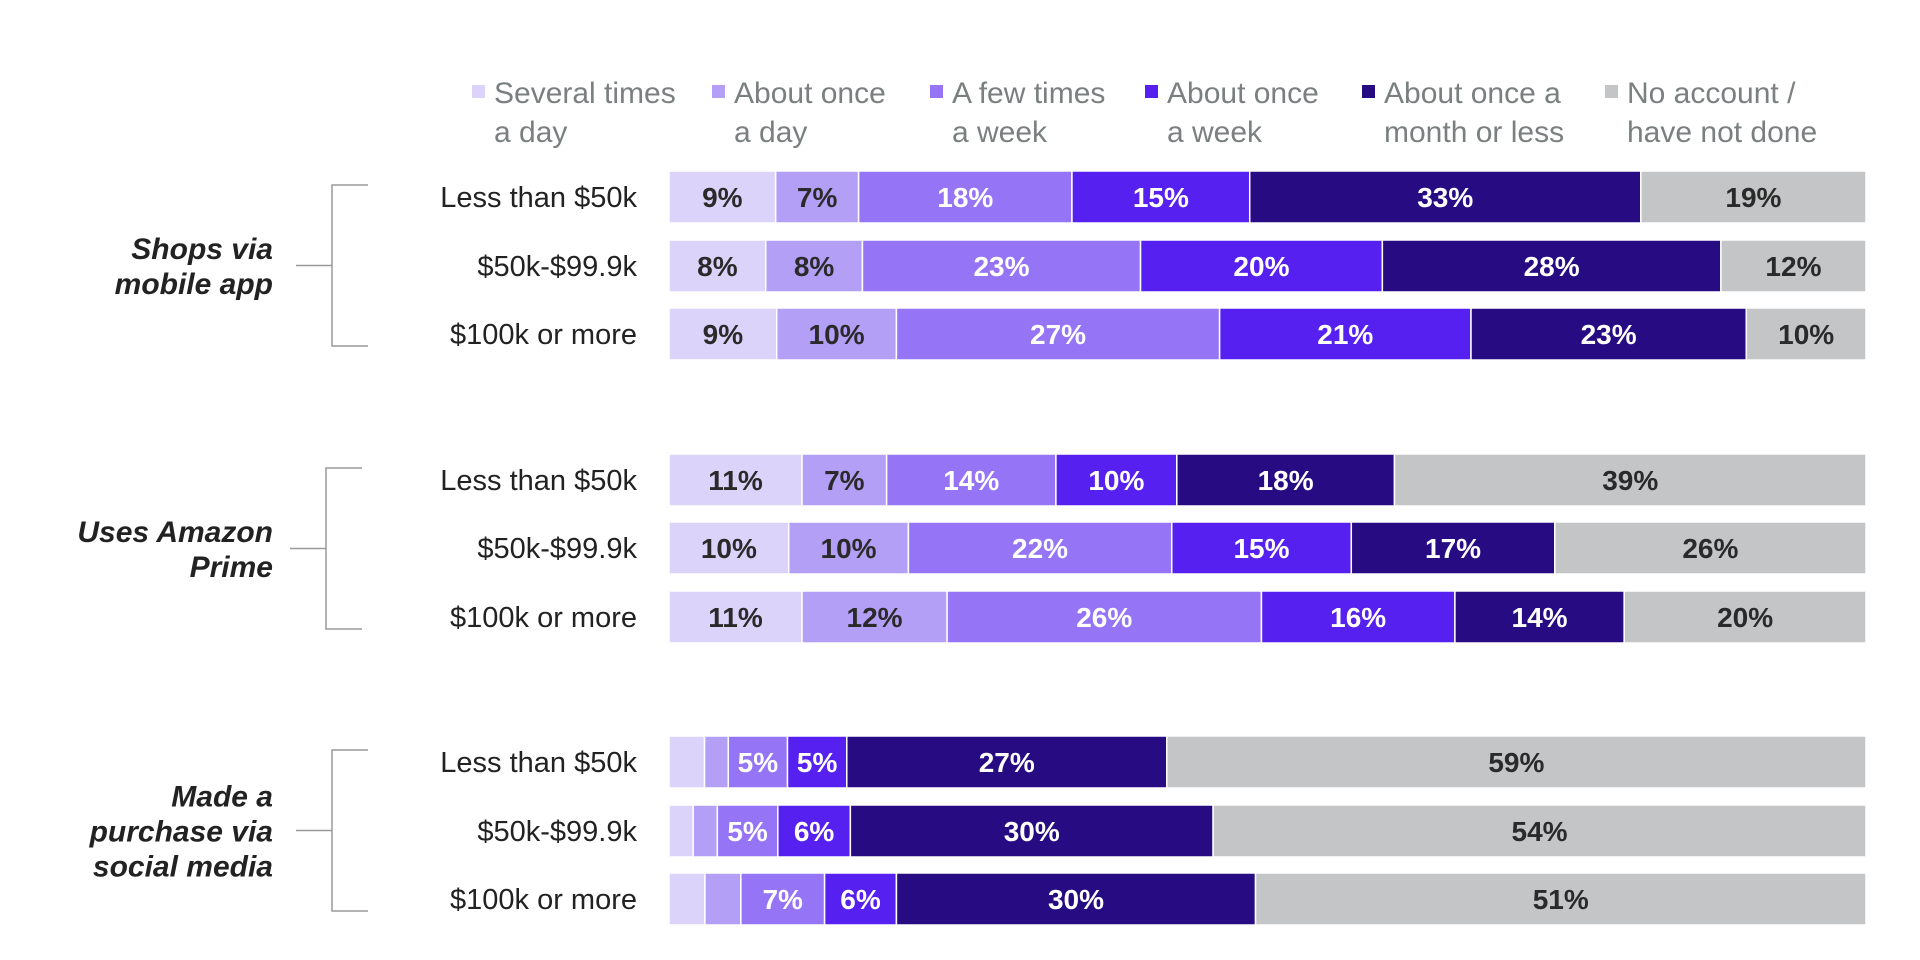 The image size is (1920, 960). I want to click on data-label: 6%, so click(814, 831).